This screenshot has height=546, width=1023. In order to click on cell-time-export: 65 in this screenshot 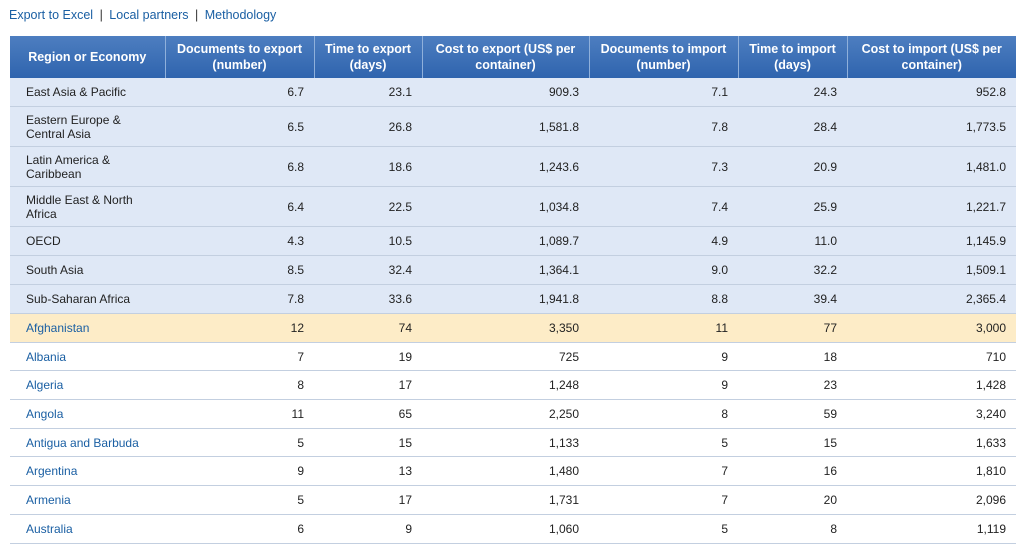, I will do `click(368, 414)`.